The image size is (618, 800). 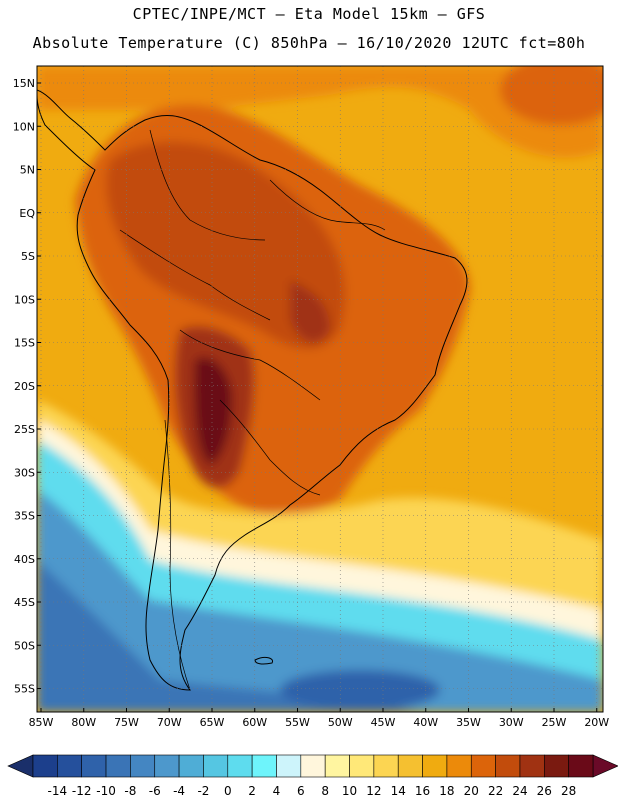 I want to click on border-guianas, so click(x=327, y=205).